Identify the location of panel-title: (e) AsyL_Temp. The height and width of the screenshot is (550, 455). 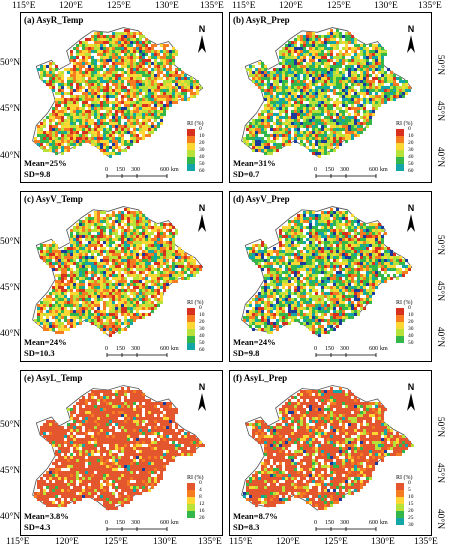
(53, 378).